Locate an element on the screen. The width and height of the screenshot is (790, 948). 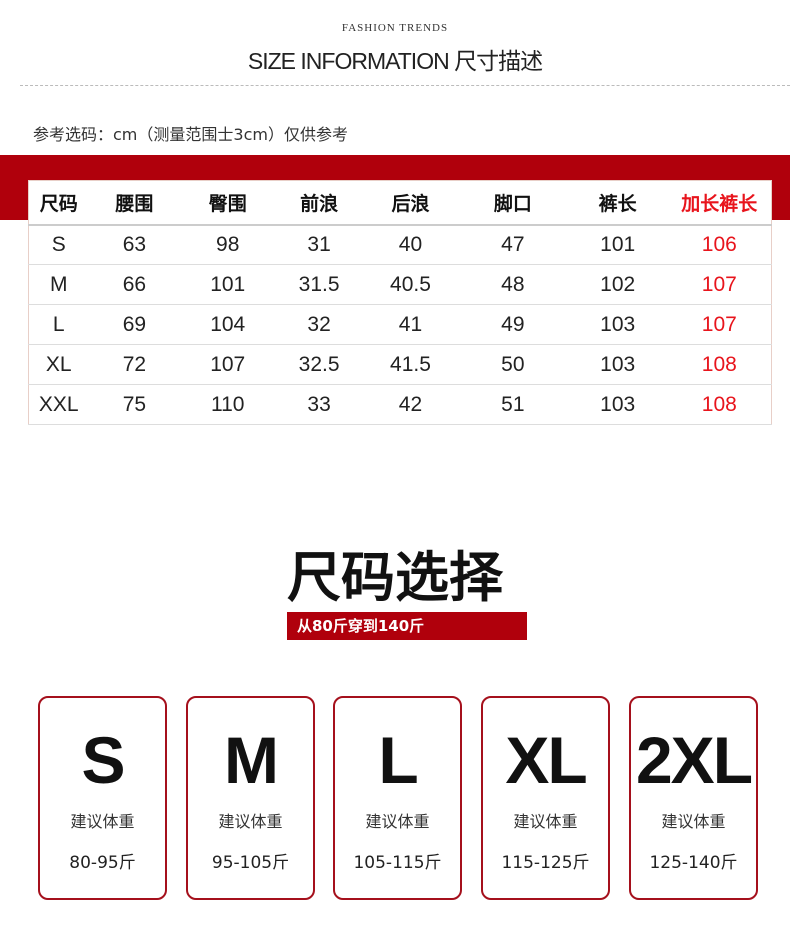
size-card: XL 建议体重 115-125斤 is located at coordinates (545, 798).